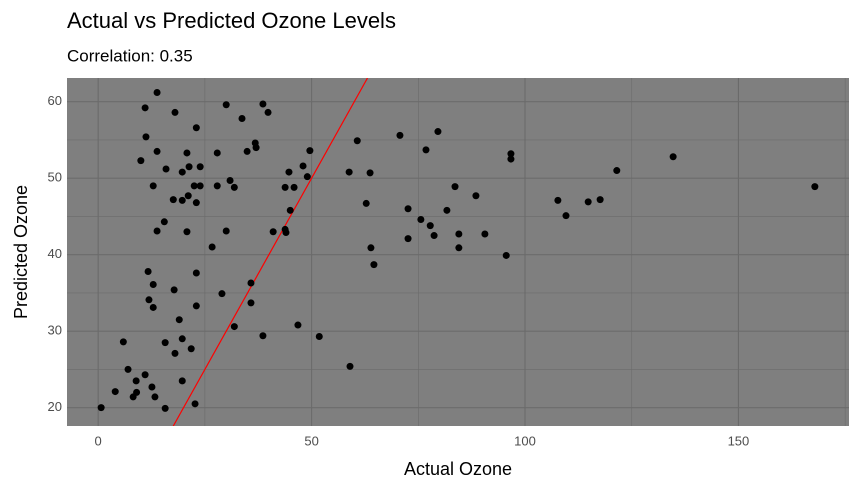  What do you see at coordinates (458, 469) in the screenshot?
I see `x-axis-label: Actual Ozone` at bounding box center [458, 469].